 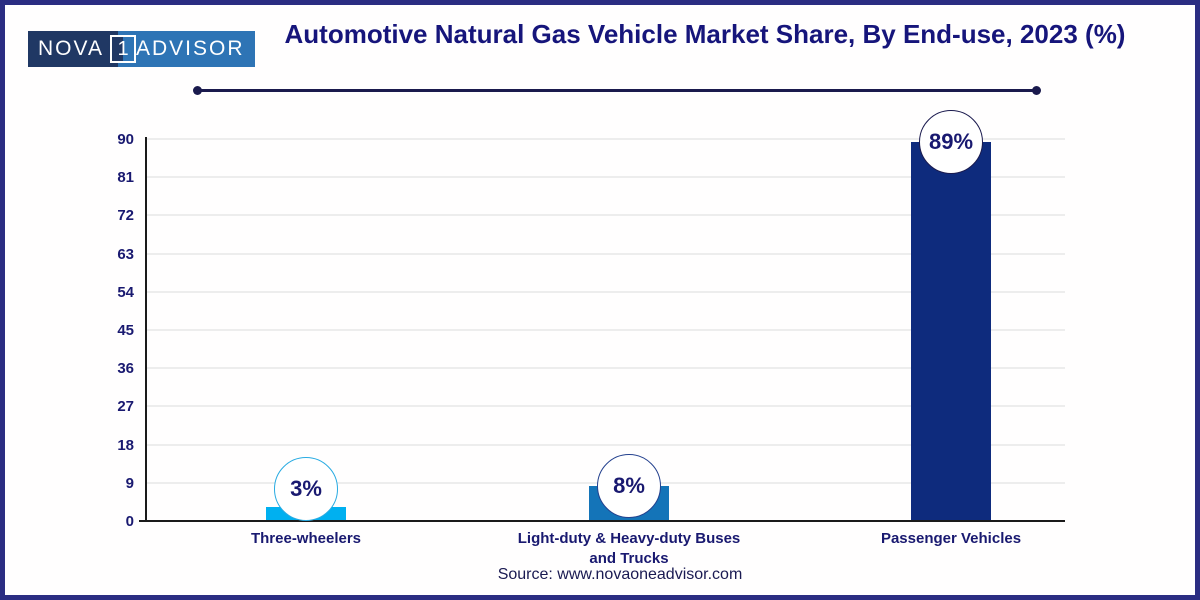 I want to click on y-tick-label: 72, so click(x=125, y=216).